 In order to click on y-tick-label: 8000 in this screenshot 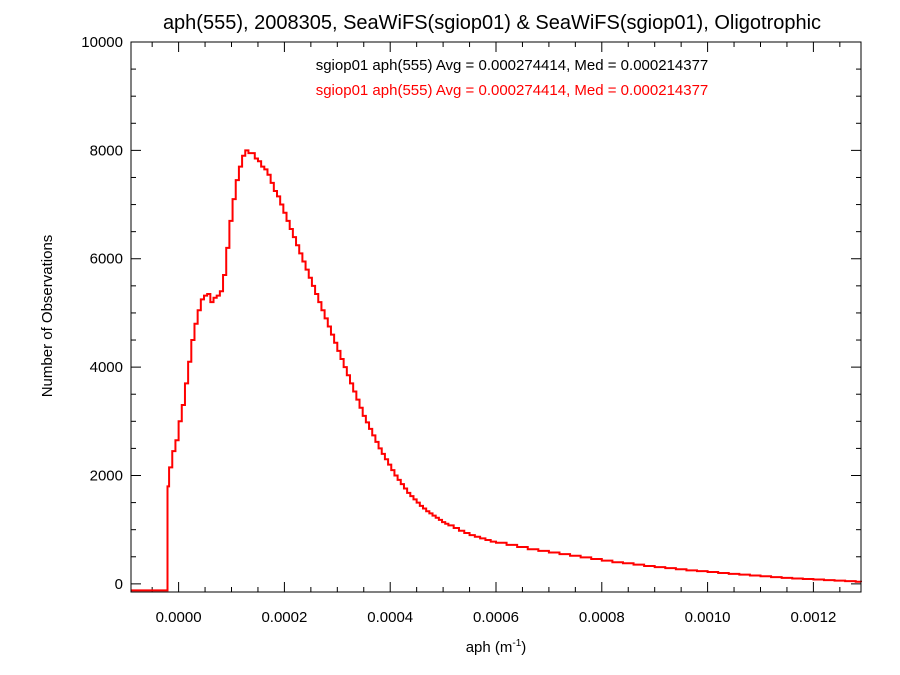, I will do `click(106, 150)`.